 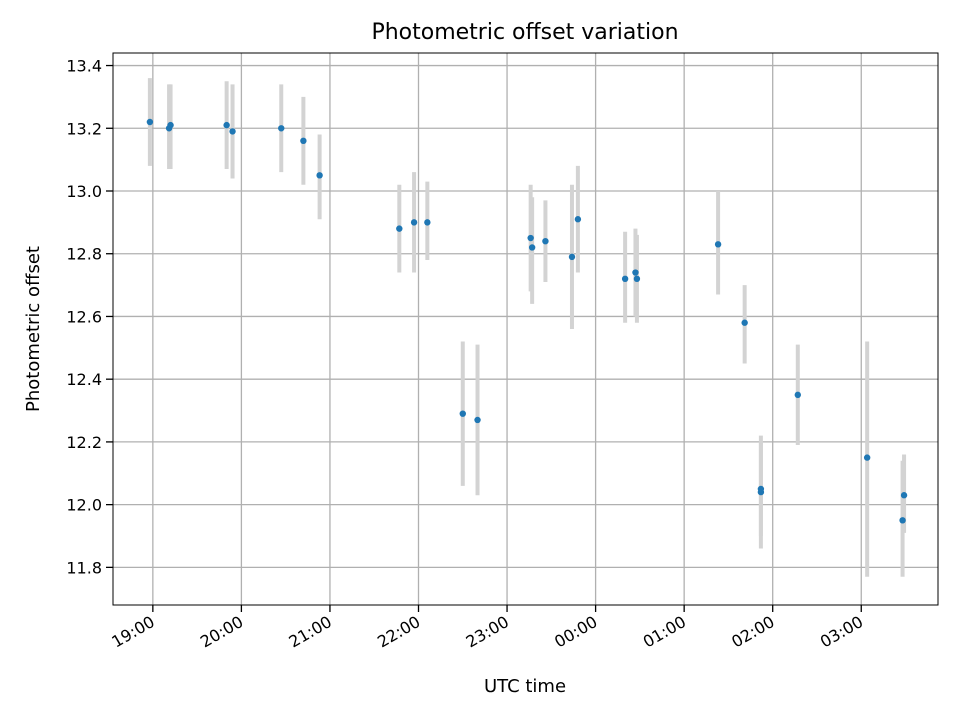 I want to click on x-axis-label: UTC time, so click(x=525, y=686).